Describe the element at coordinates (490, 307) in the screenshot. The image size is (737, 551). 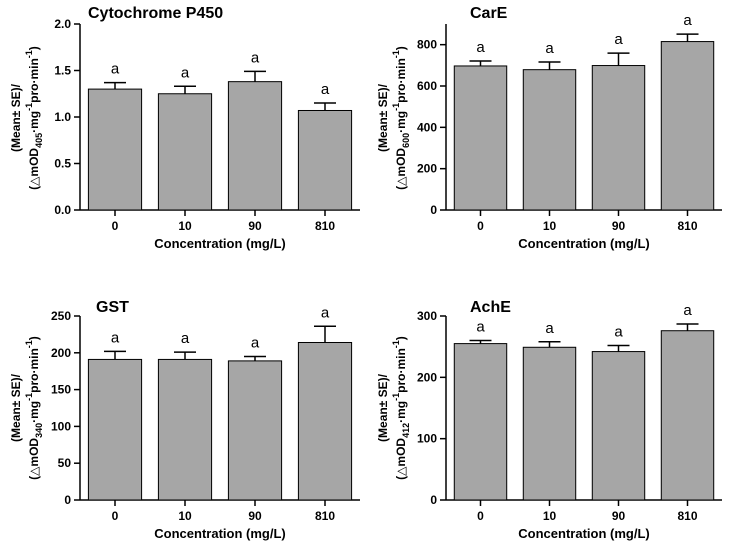
I see `chart-title: AchE` at that location.